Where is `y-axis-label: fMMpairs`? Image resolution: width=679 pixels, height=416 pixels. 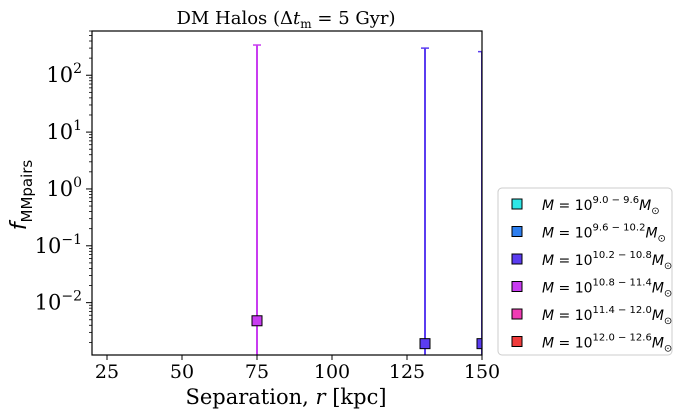 y-axis-label: fMMpairs is located at coordinates (21, 195).